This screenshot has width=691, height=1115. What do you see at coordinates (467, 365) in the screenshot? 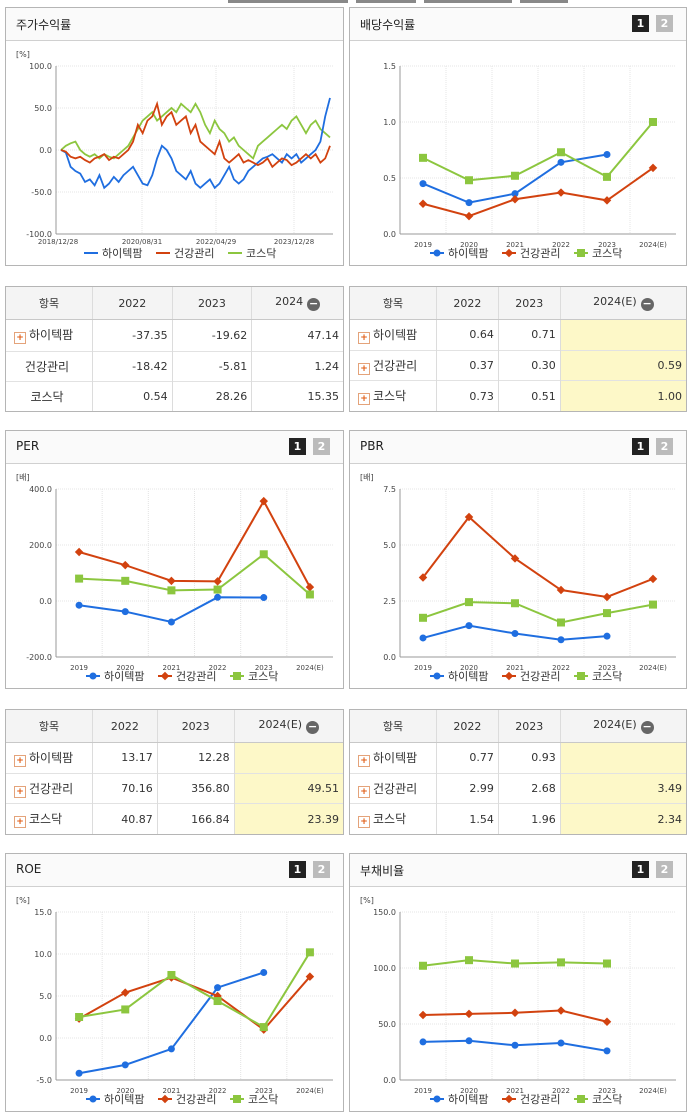
I see `table-cell: 0.37` at bounding box center [467, 365].